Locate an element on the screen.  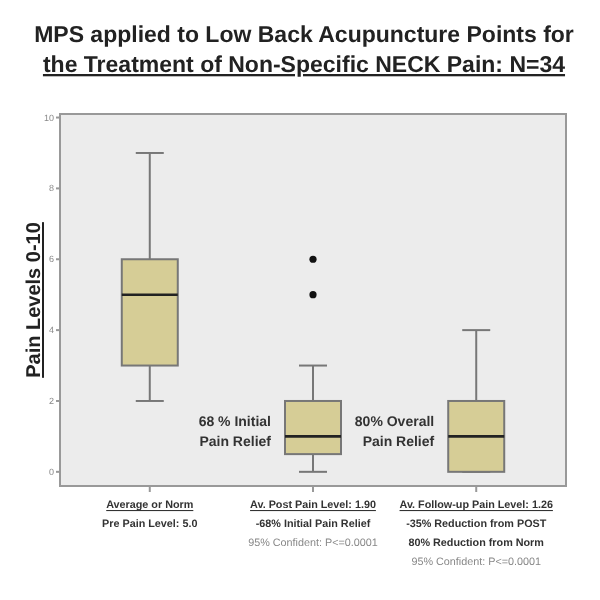
chart-subtitle: the Treatment of Non-Specific NECK Pain: N=34 is located at coordinates (304, 66).